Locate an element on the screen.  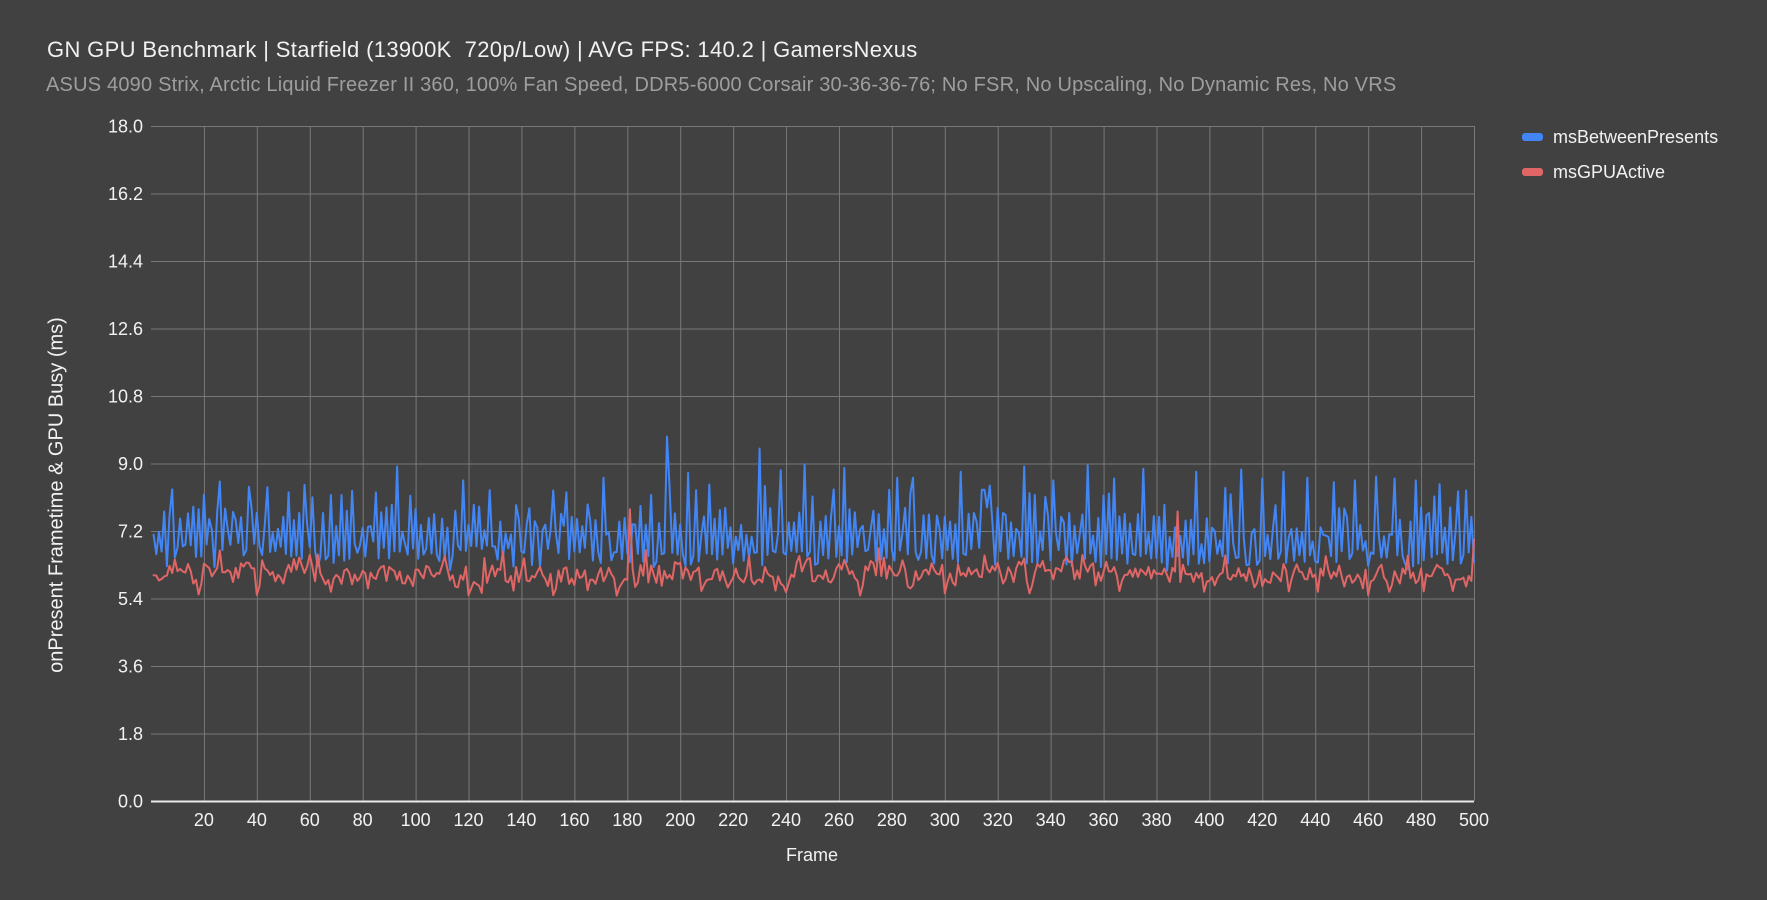
x-tick-label-60: 60 is located at coordinates (310, 820).